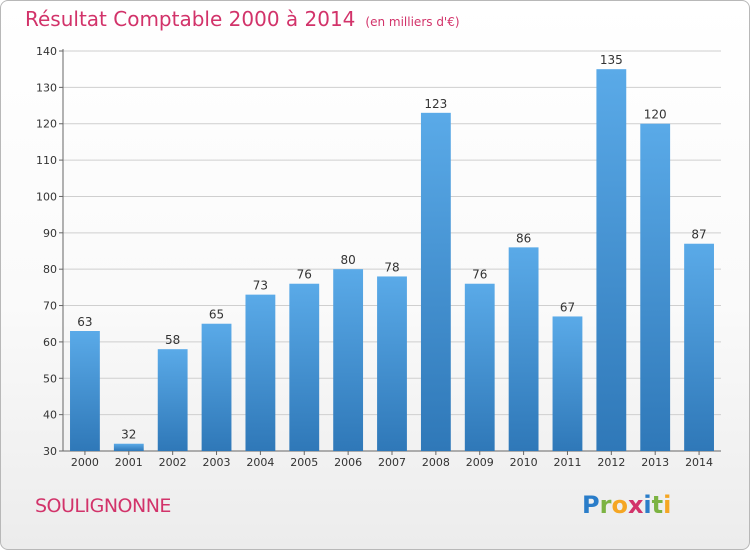  Describe the element at coordinates (392, 363) in the screenshot. I see `bar-2007` at that location.